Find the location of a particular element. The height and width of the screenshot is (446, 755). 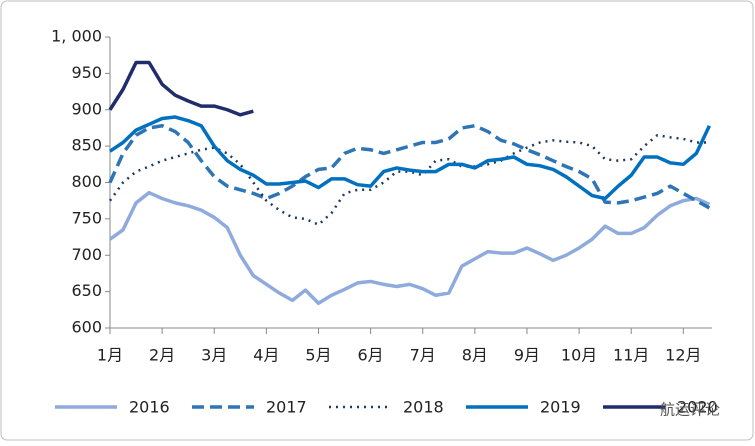

x-tick-label: 2月 is located at coordinates (162, 355).